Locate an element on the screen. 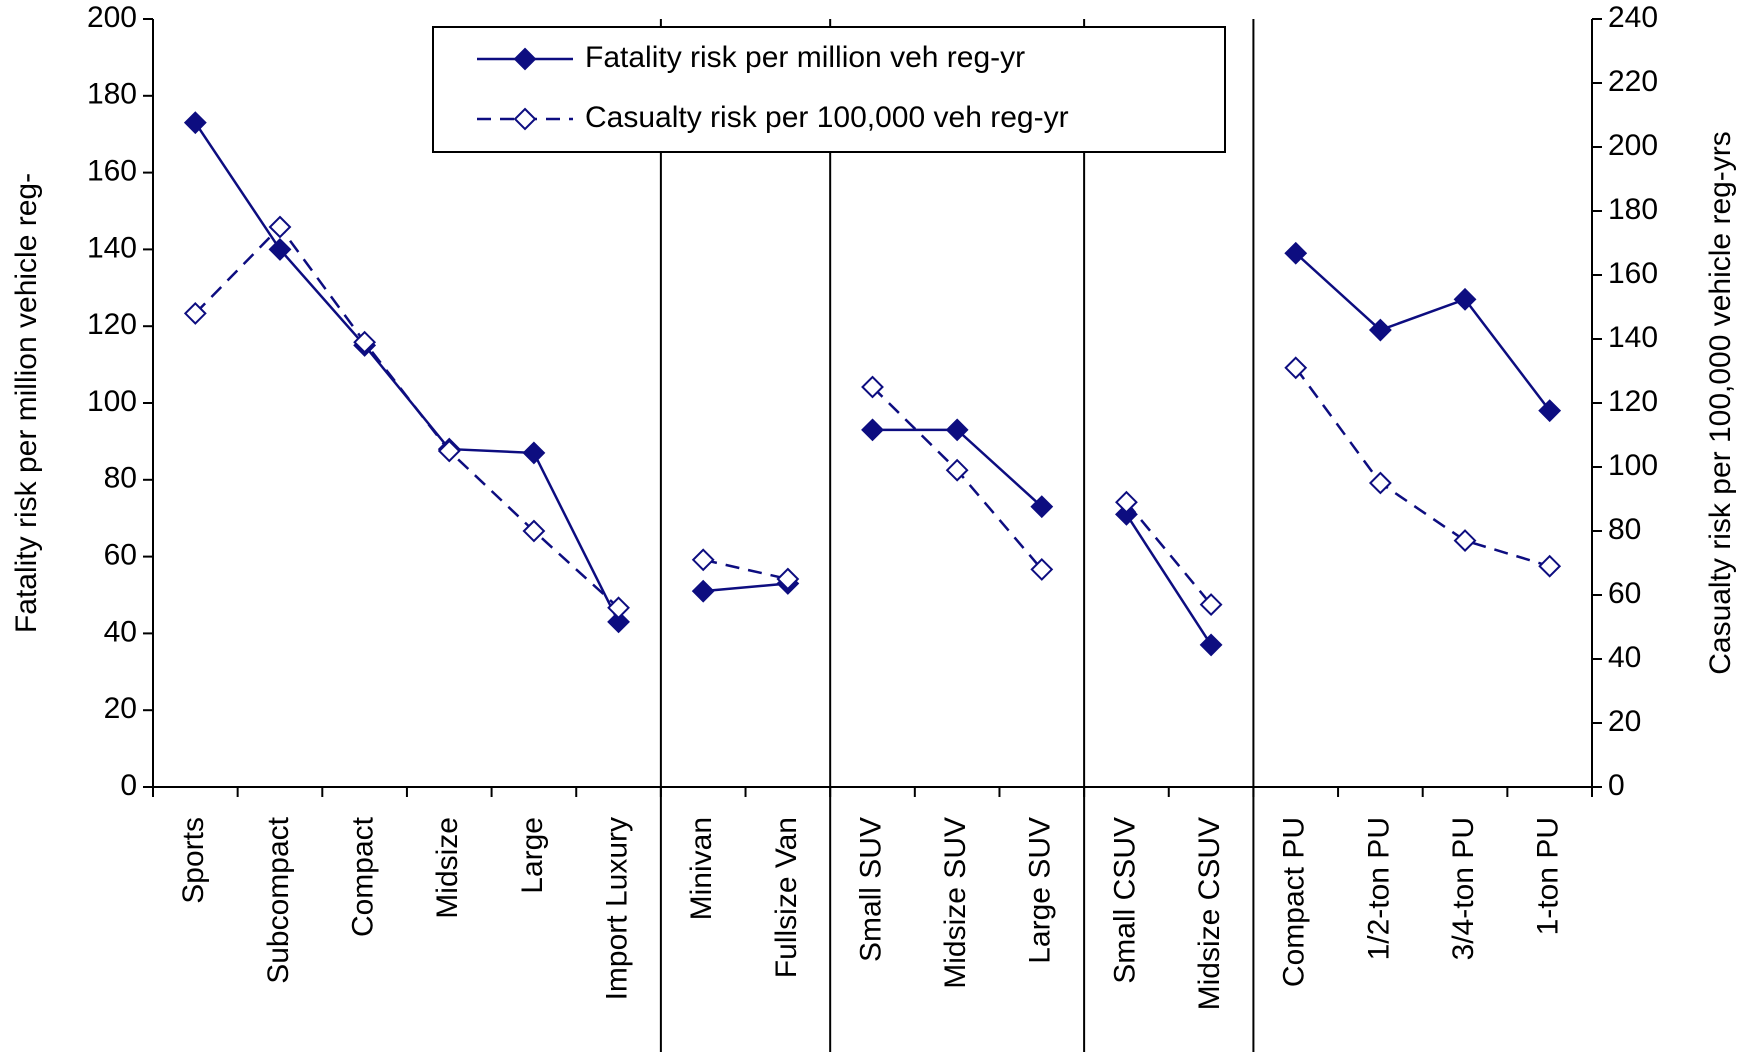 This screenshot has height=1052, width=1741. y-tick-label: 20 is located at coordinates (120, 708).